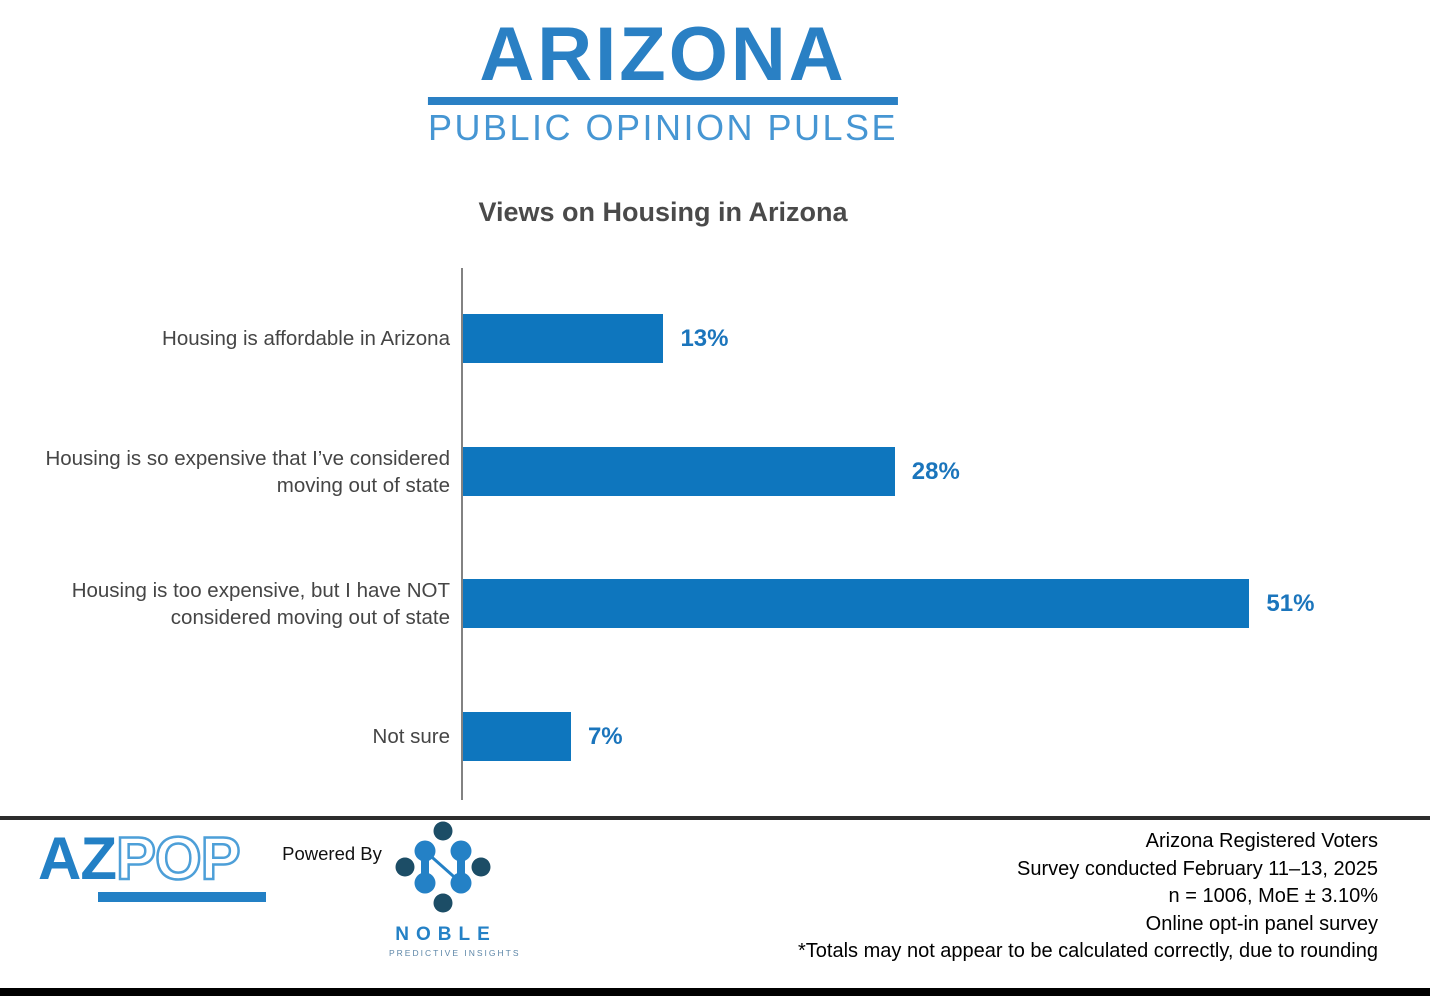  Describe the element at coordinates (1273, 896) in the screenshot. I see `source-note-line: n = 1006, MoE ± 3.10%` at that location.